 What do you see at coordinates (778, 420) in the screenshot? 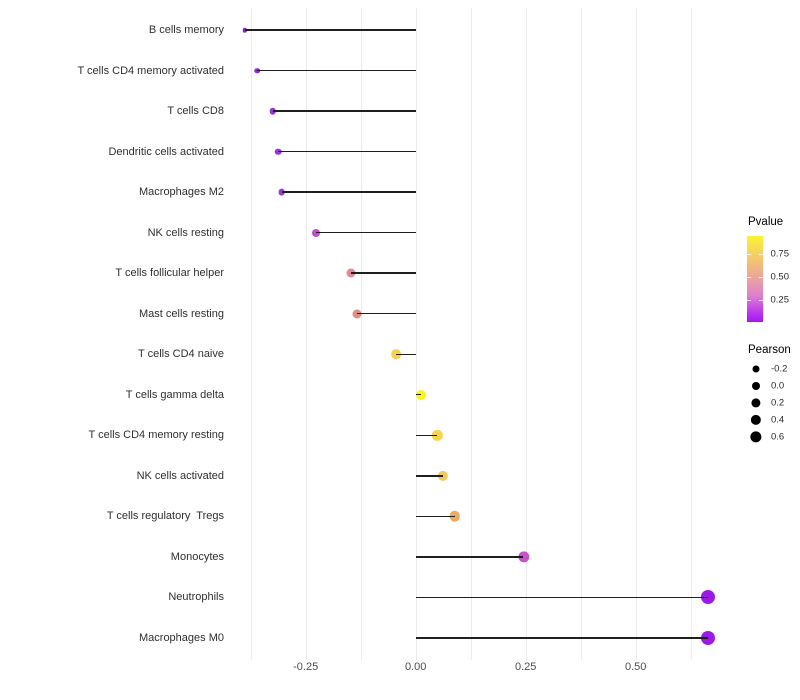
I see `pearson-legend-label: 0.4` at bounding box center [778, 420].